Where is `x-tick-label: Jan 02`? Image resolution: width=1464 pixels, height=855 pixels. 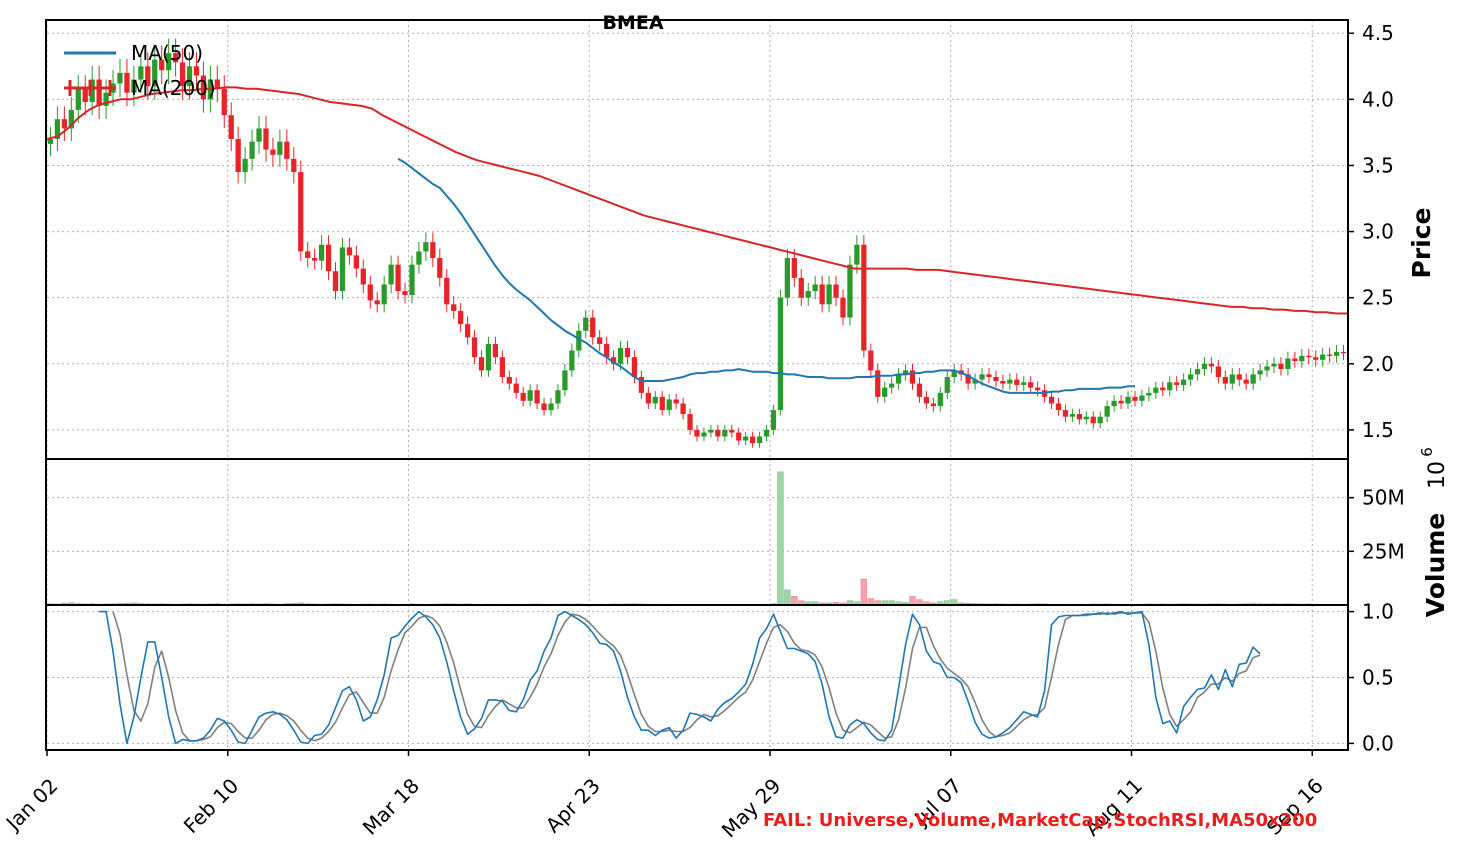 x-tick-label: Jan 02 is located at coordinates (31, 805).